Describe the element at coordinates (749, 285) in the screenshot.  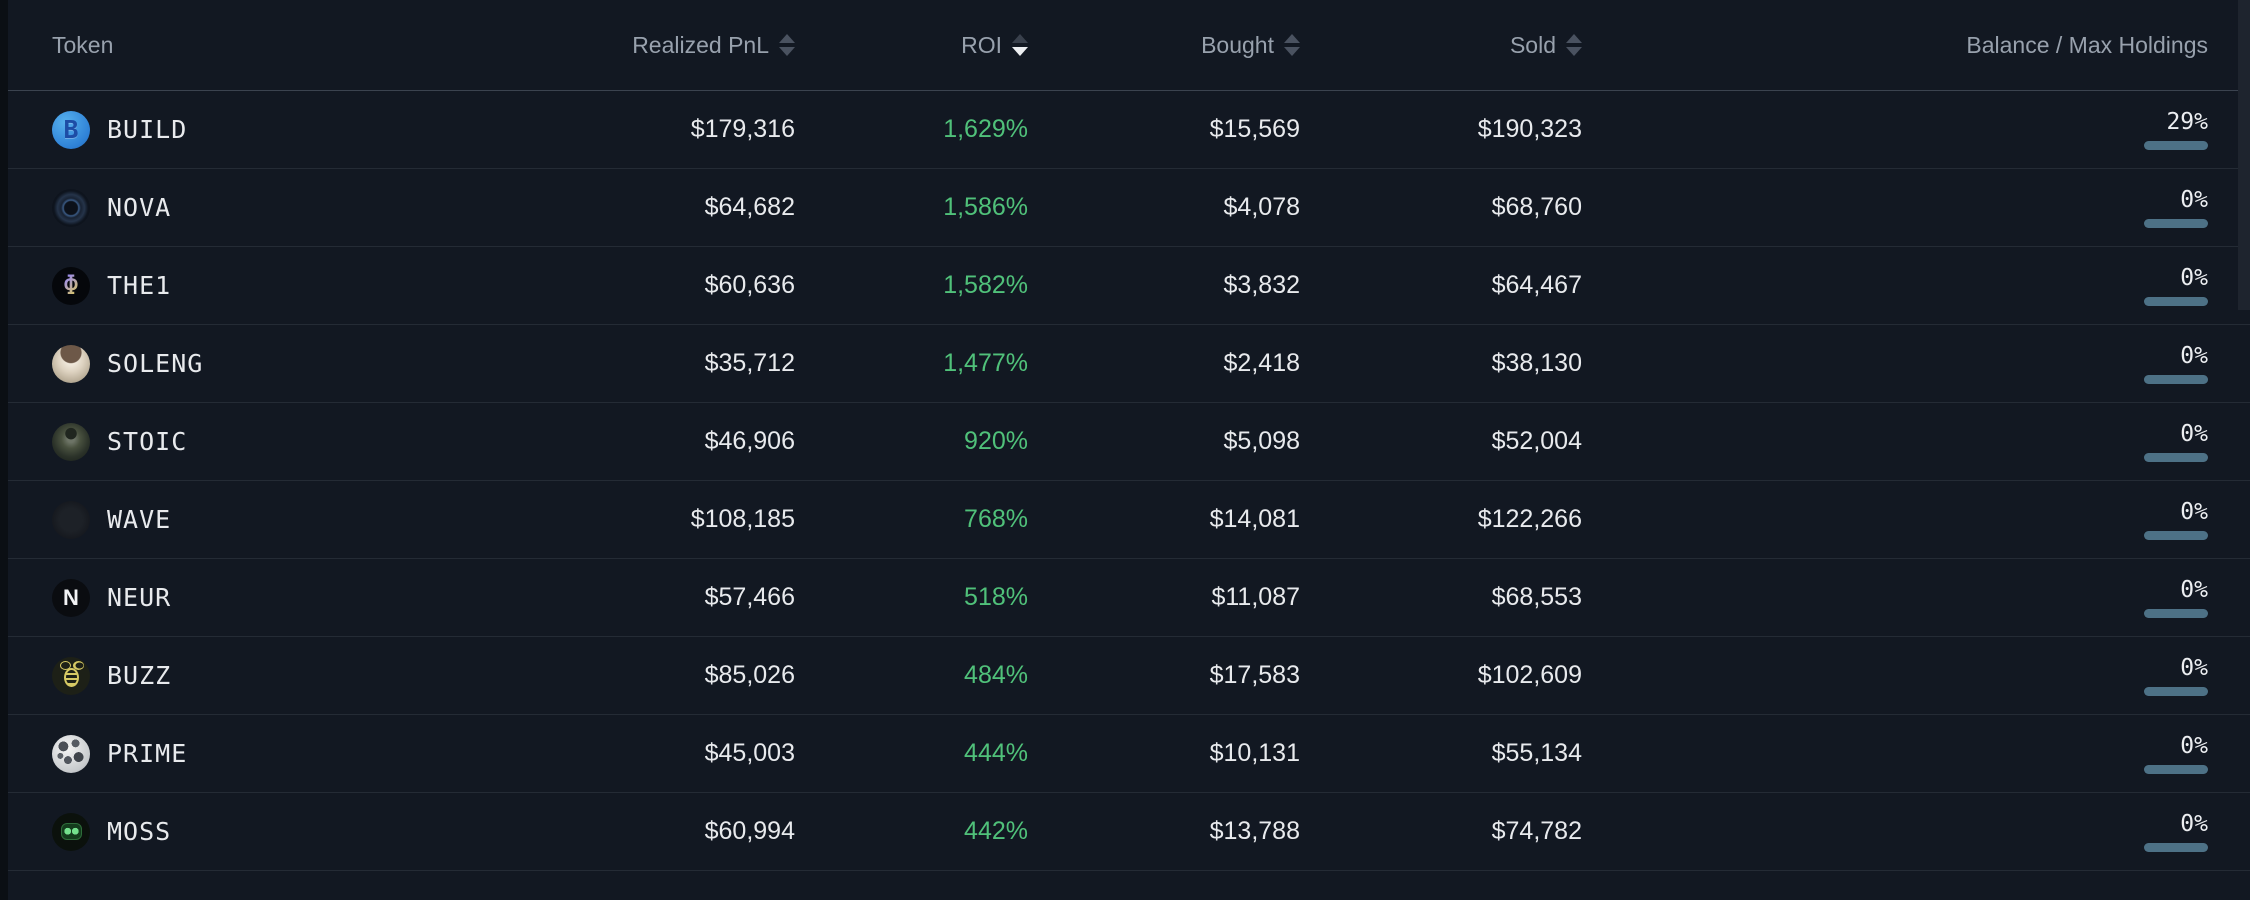
I see `realized-pnl-value: $60,636` at that location.